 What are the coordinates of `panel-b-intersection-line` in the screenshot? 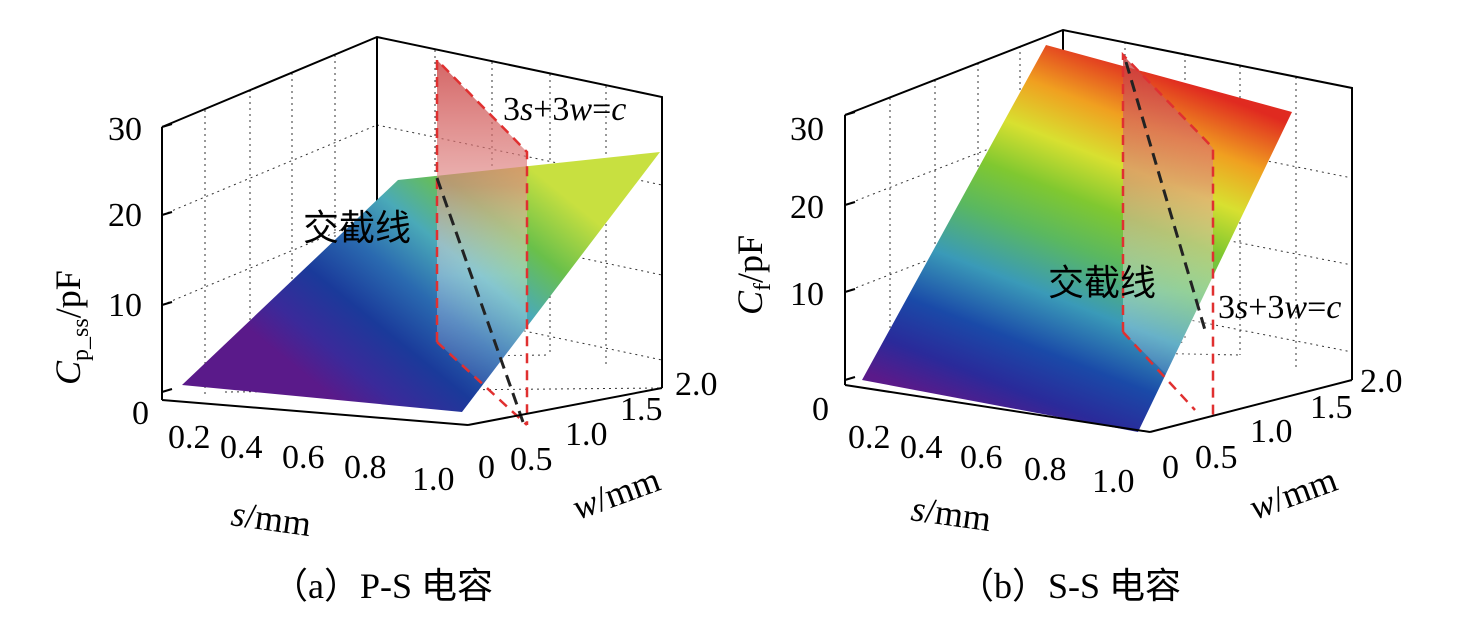 It's located at (1165, 196).